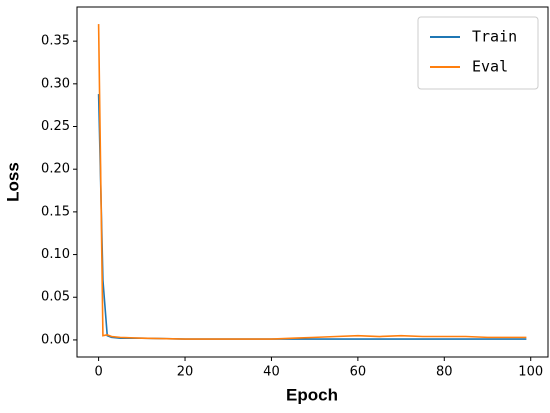 Image resolution: width=550 pixels, height=413 pixels. Describe the element at coordinates (530, 372) in the screenshot. I see `x-tick-label: 100` at that location.